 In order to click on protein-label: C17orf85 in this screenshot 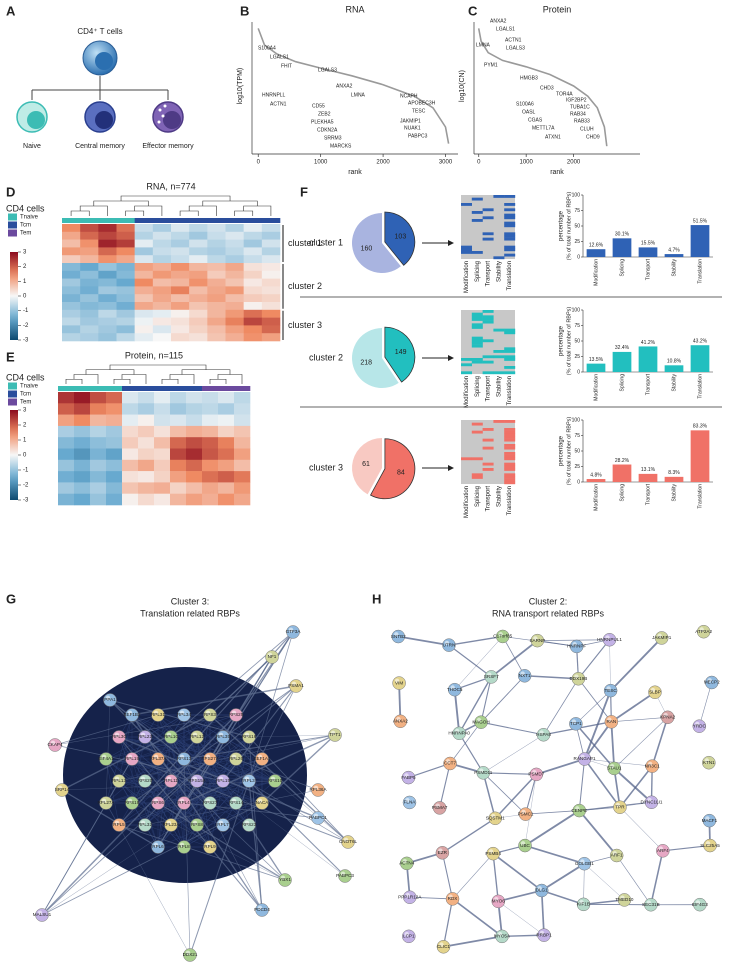, I will do `click(502, 636)`.